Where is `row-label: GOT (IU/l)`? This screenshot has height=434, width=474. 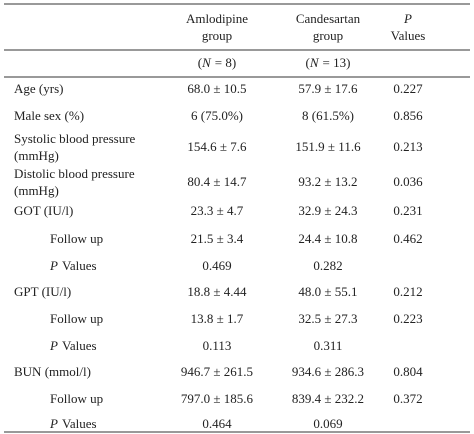 row-label: GOT (IU/l) is located at coordinates (43, 210).